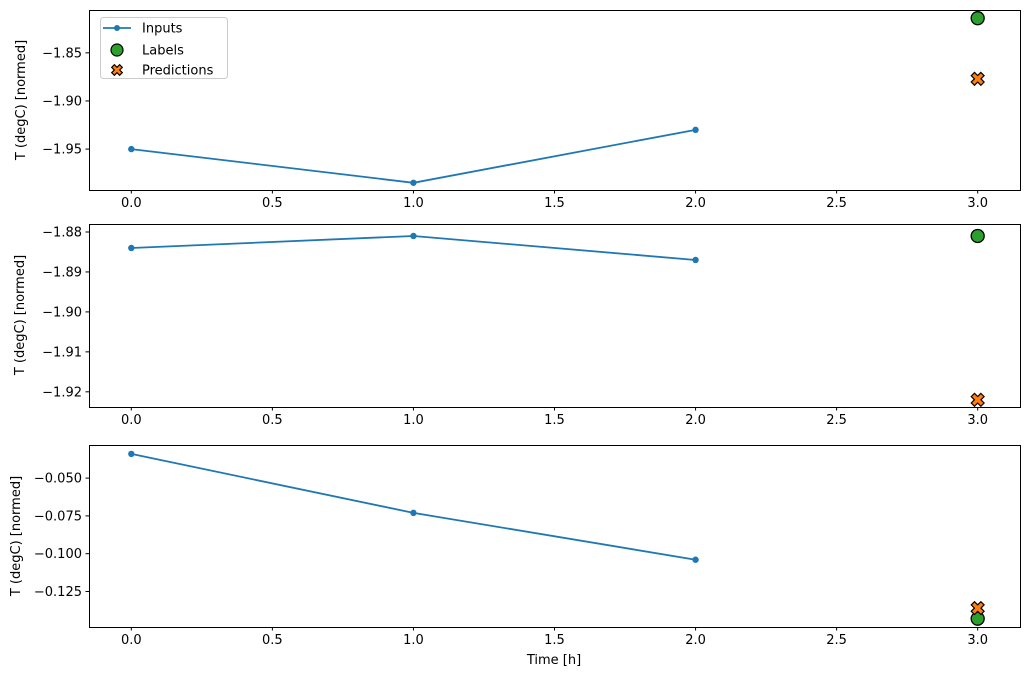  I want to click on y-tick-label: −0.050, so click(58, 479).